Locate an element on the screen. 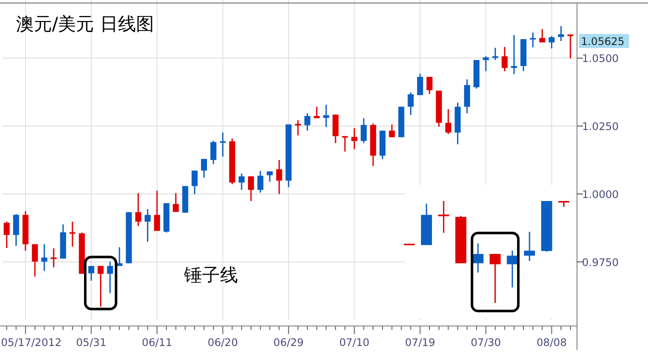  price-tag: 1.05625 is located at coordinates (604, 41).